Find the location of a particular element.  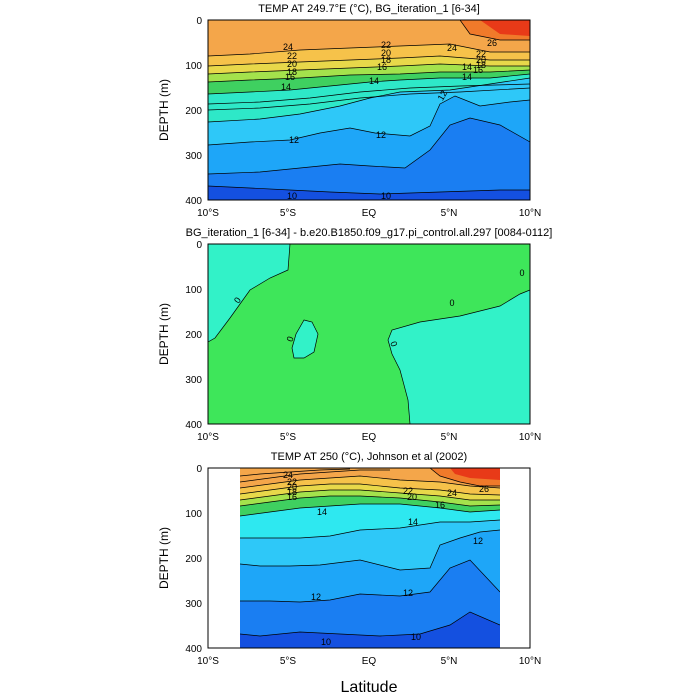

panel2-contour-field: 0 0 0 0 0 is located at coordinates (369, 334).